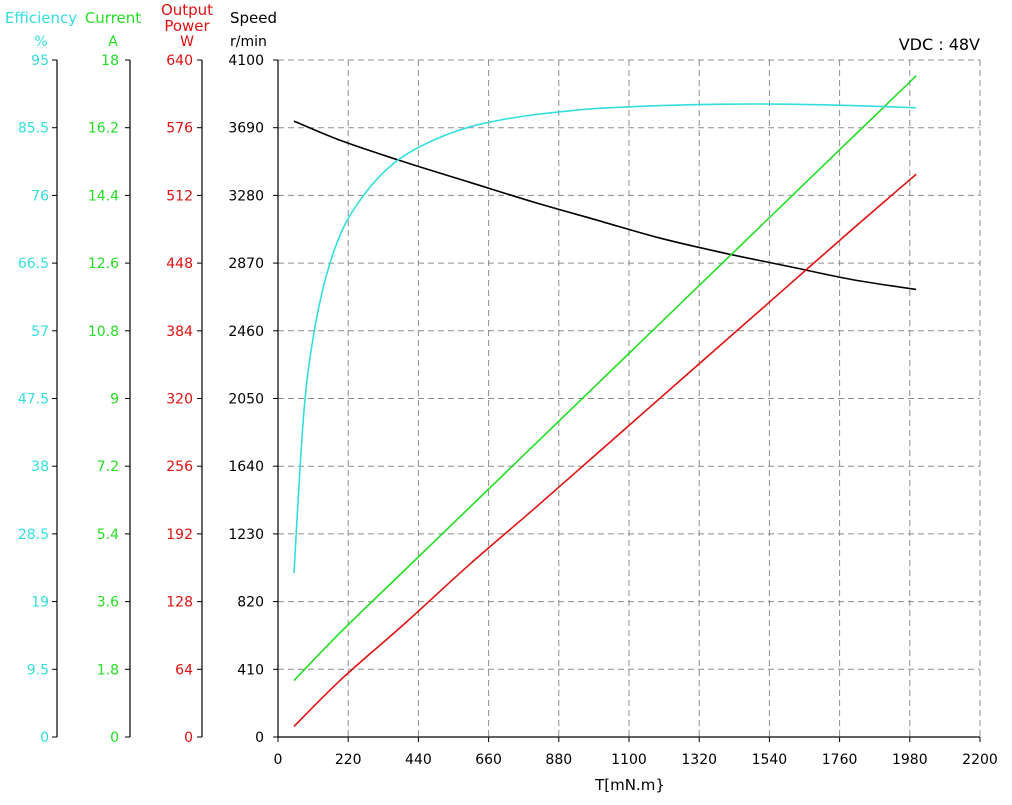  I want to click on speed-tick-label: 2050, so click(246, 400).